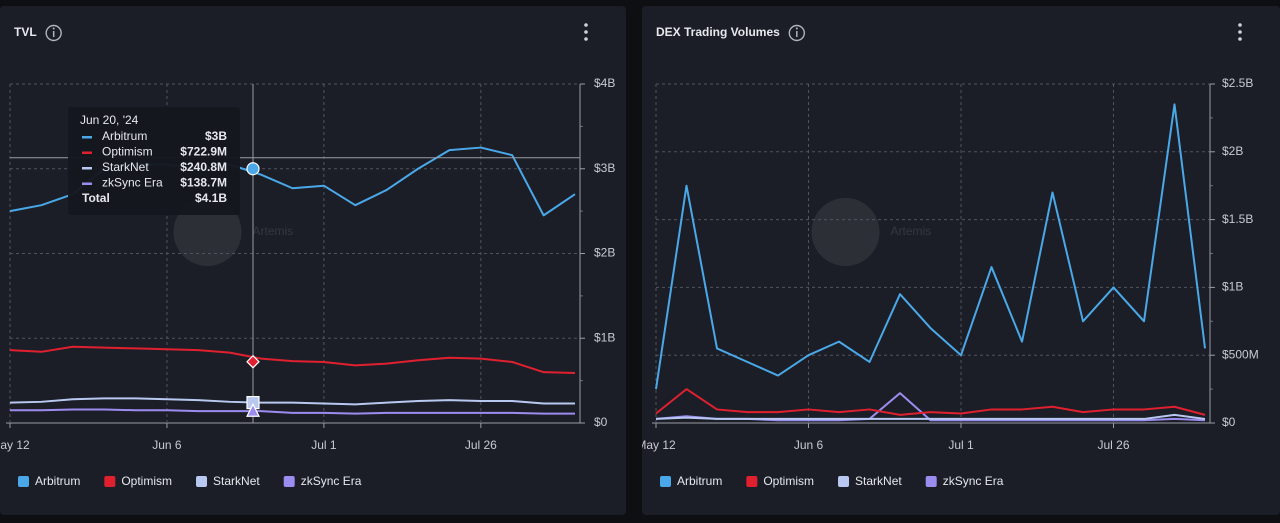  I want to click on y-tick-label: $2.5B, so click(1237, 83).